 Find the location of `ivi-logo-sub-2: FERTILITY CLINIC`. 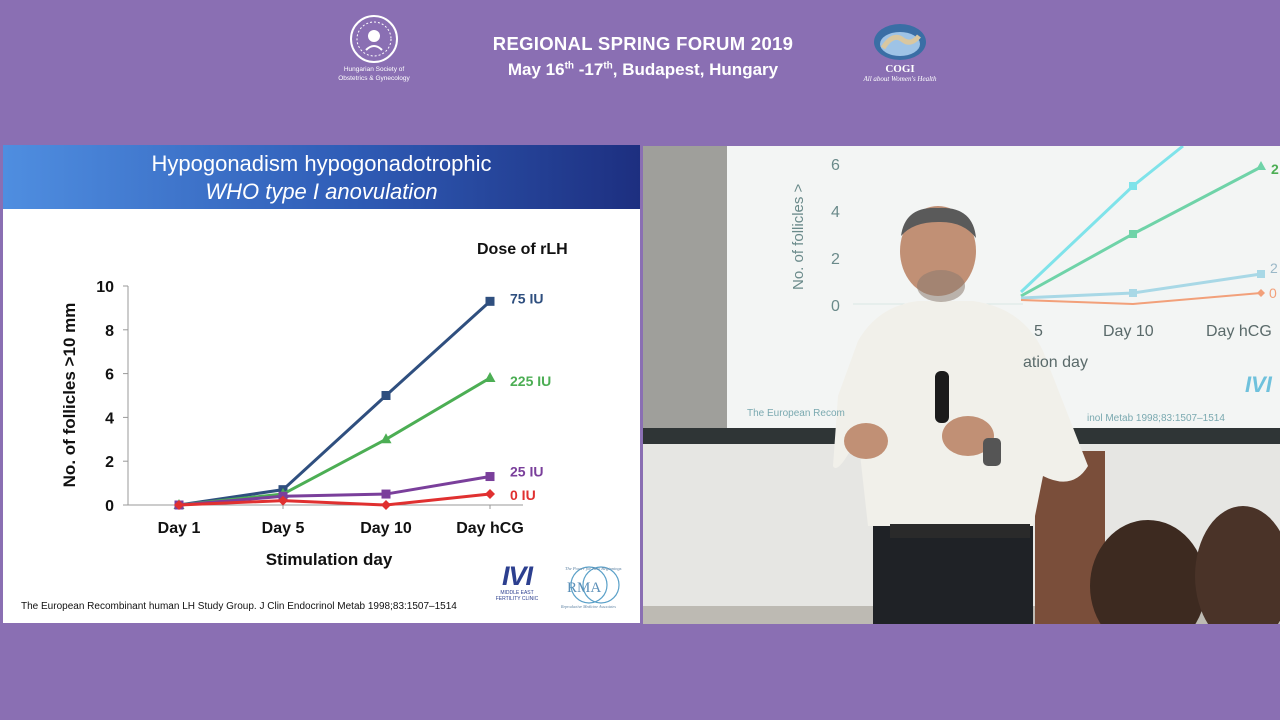

ivi-logo-sub-2: FERTILITY CLINIC is located at coordinates (517, 599).